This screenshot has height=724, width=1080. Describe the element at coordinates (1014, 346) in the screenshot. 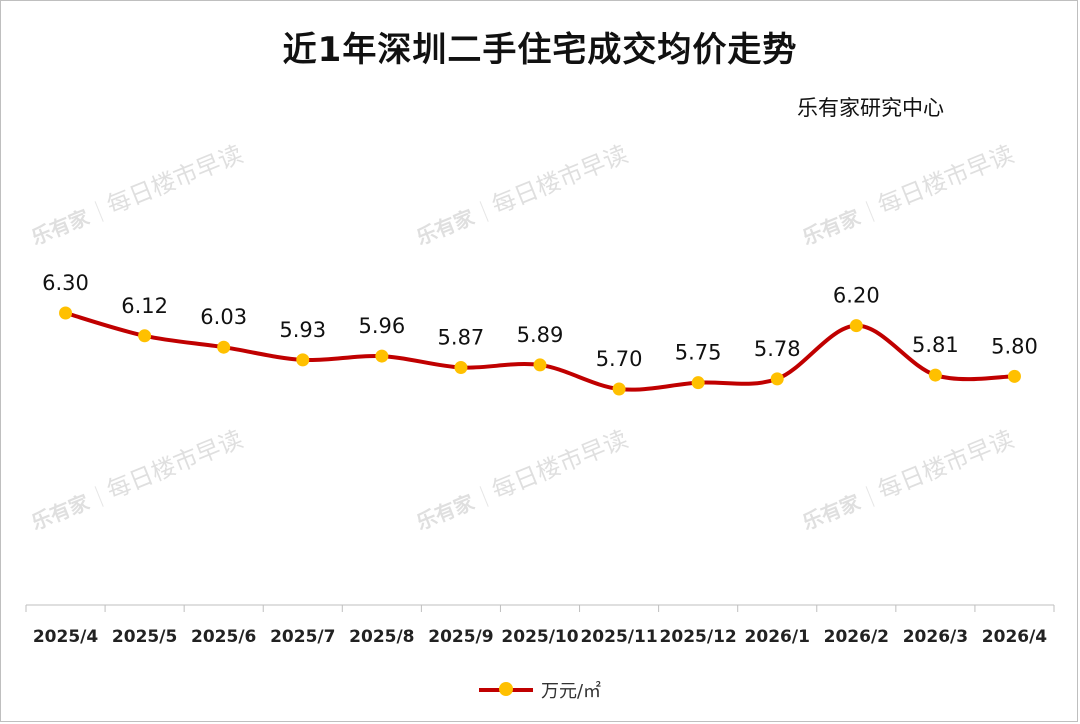

I see `data-label: 5.80` at that location.